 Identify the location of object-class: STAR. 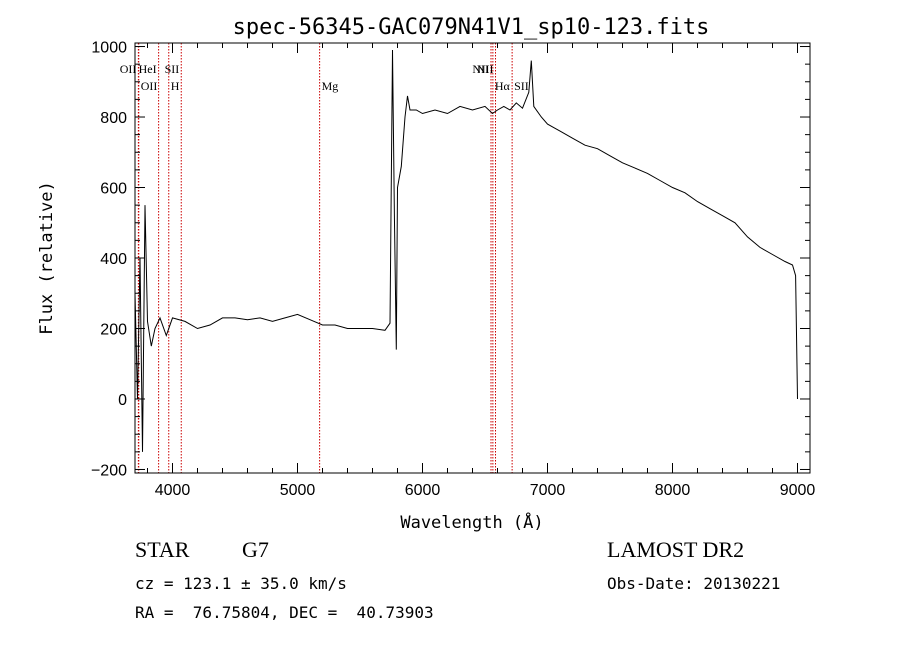
(162, 549).